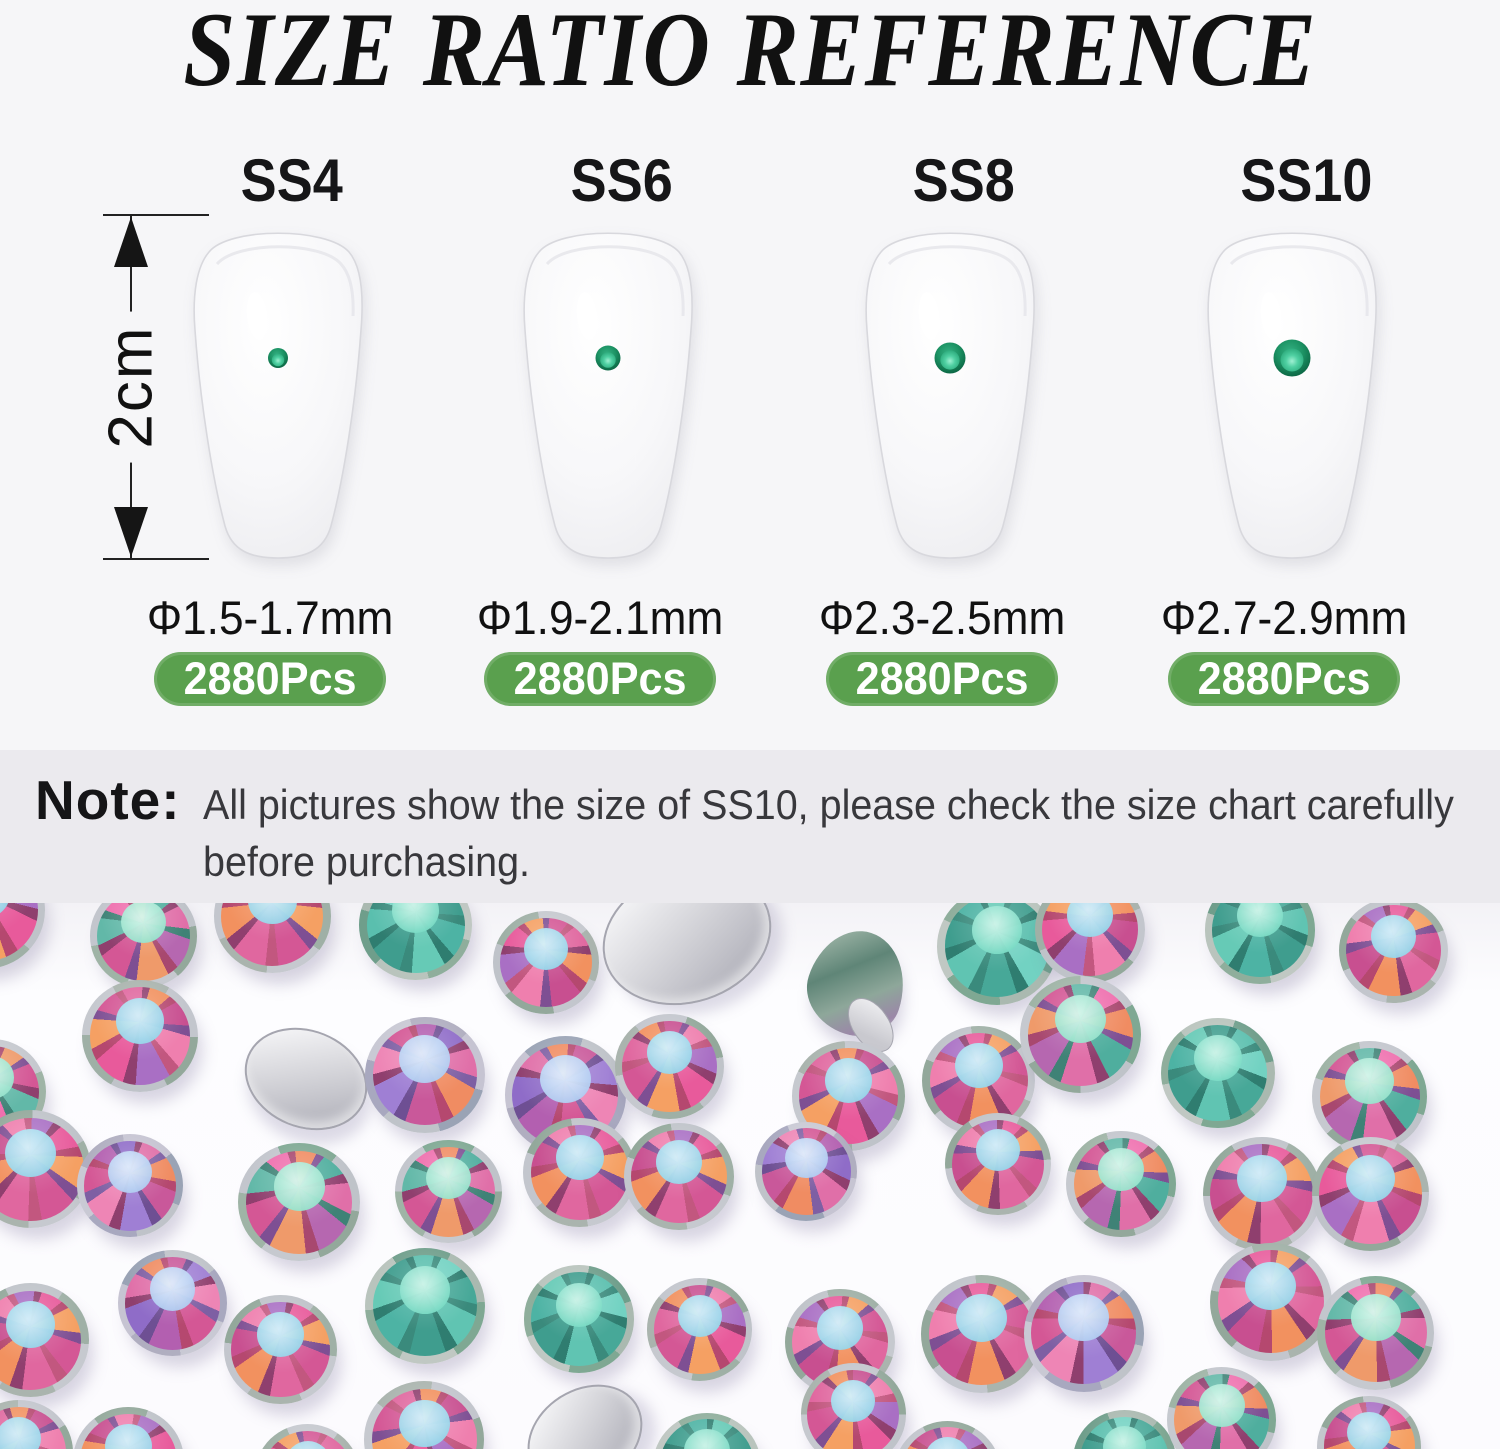 This screenshot has height=1449, width=1500. Describe the element at coordinates (964, 180) in the screenshot. I see `size-name: SS8` at that location.